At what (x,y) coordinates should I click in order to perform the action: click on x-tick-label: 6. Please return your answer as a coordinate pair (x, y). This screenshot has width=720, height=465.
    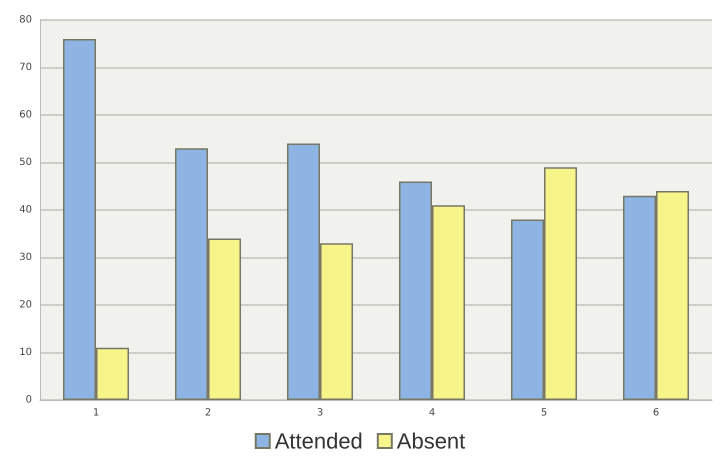
    Looking at the image, I should click on (656, 413).